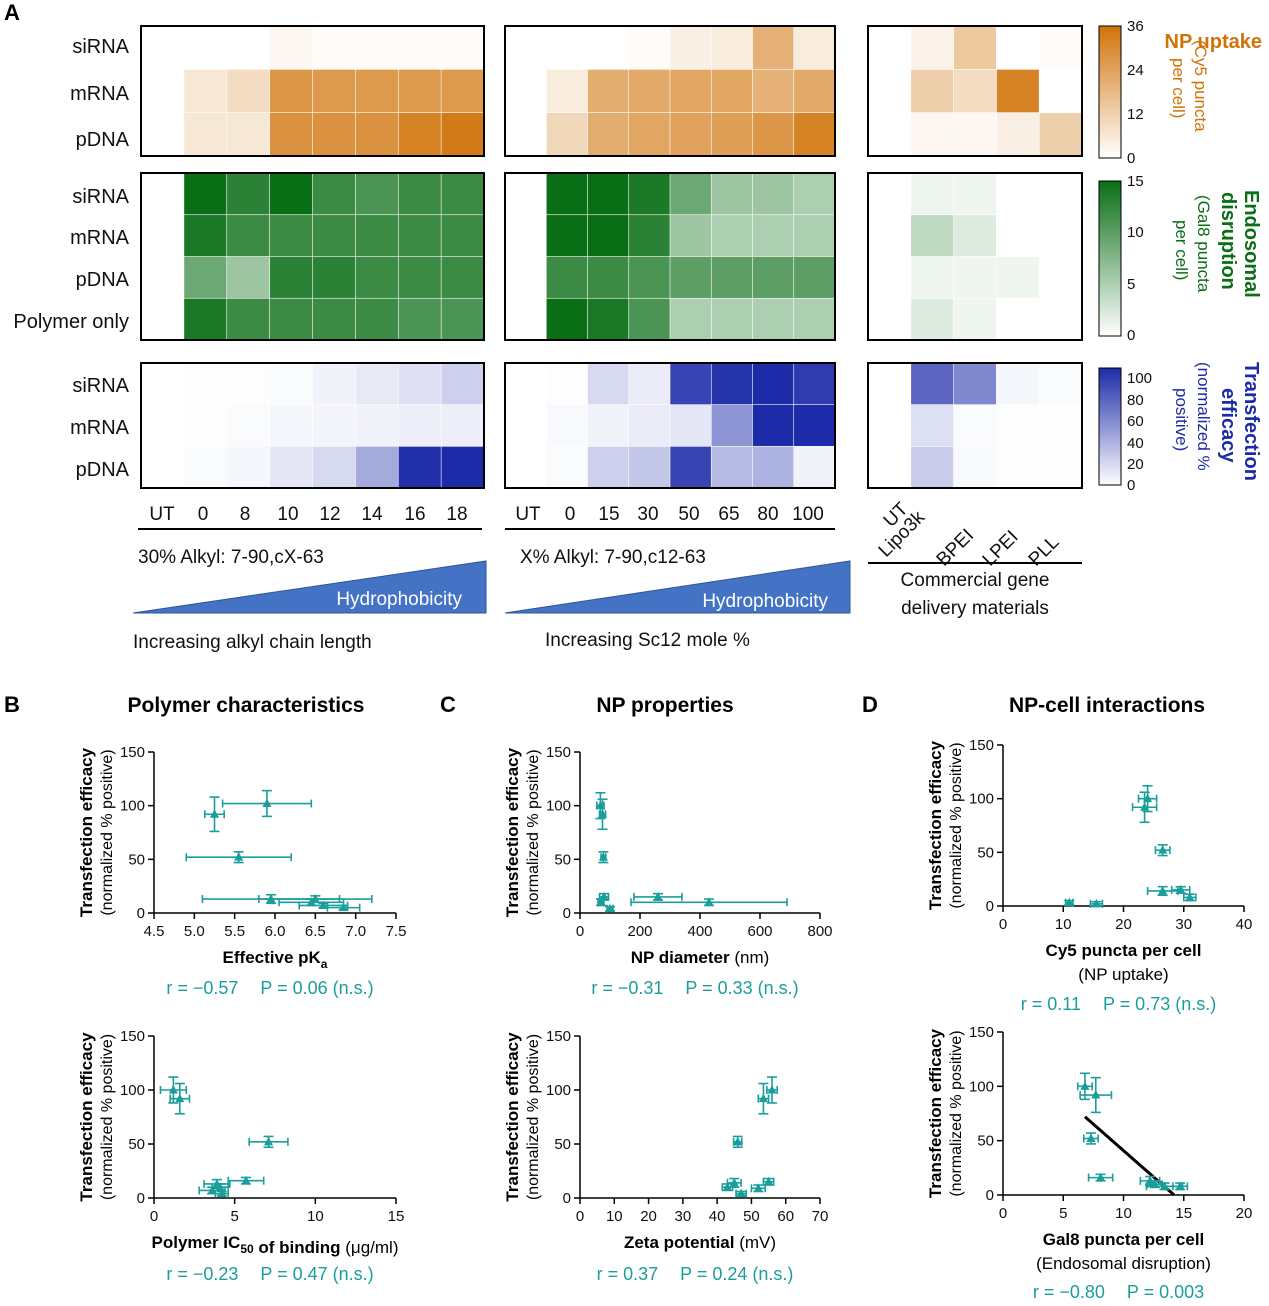  What do you see at coordinates (107, 1117) in the screenshot?
I see `y-axis-label-sub: (normalized % positive)` at bounding box center [107, 1117].